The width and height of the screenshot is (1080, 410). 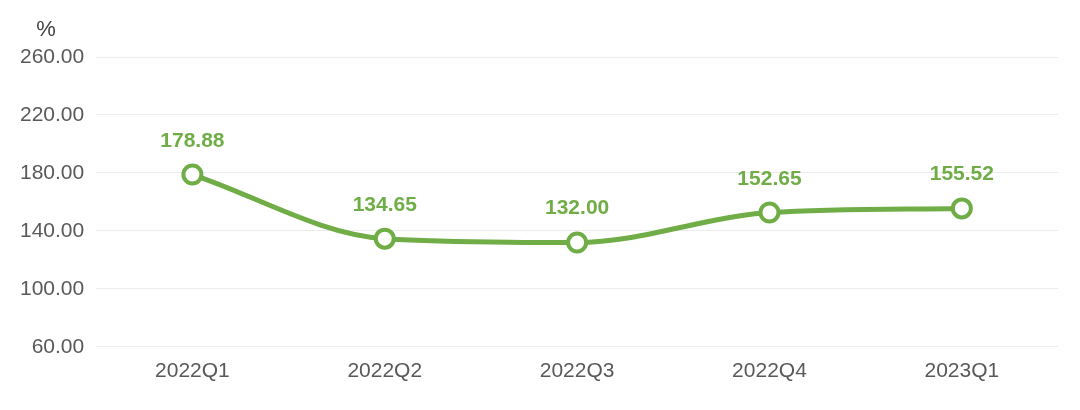 I want to click on text: 178.88, so click(x=192, y=139).